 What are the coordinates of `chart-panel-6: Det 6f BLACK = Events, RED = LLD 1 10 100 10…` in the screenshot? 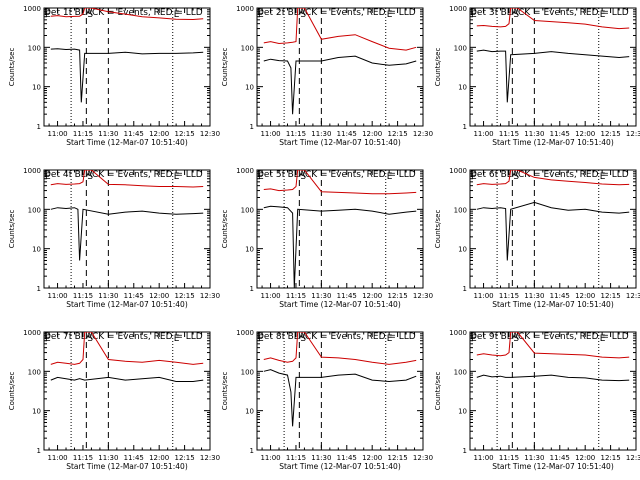 It's located at (537, 238).